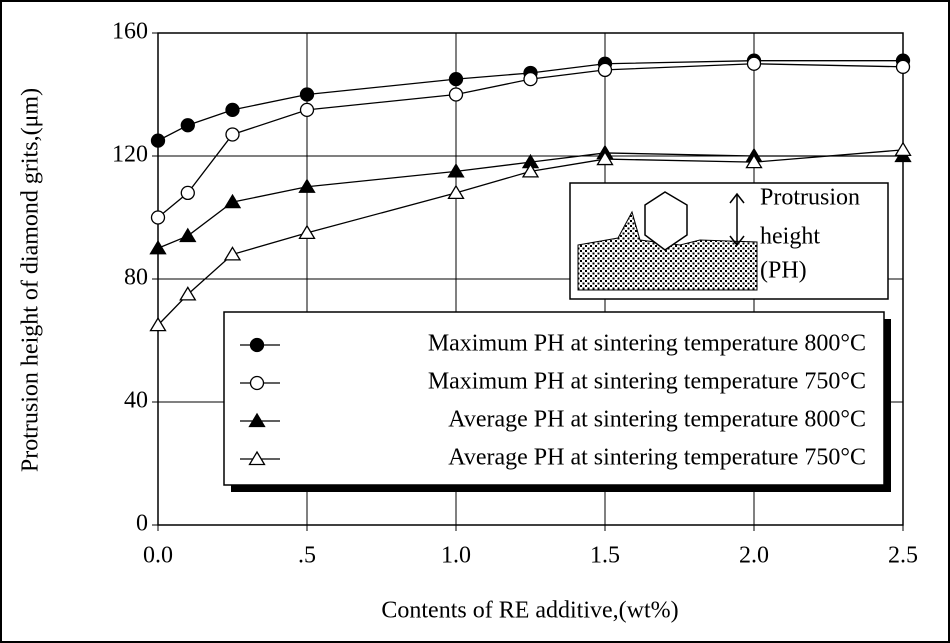 The image size is (950, 643). Describe the element at coordinates (666, 221) in the screenshot. I see `diamond-grit` at that location.